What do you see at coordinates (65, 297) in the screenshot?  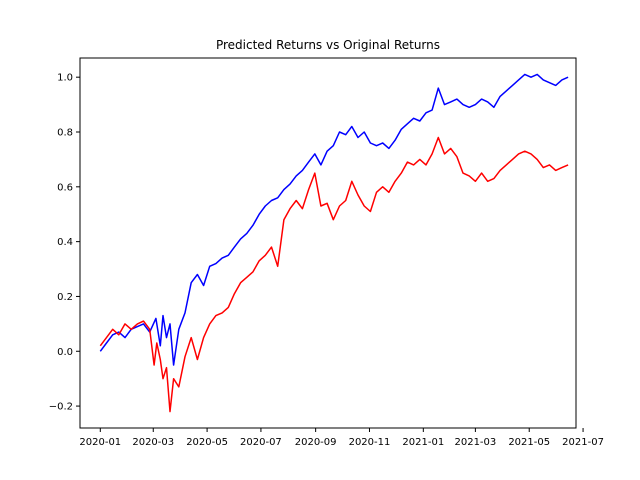 I see `y-tick-label: 0.2` at bounding box center [65, 297].